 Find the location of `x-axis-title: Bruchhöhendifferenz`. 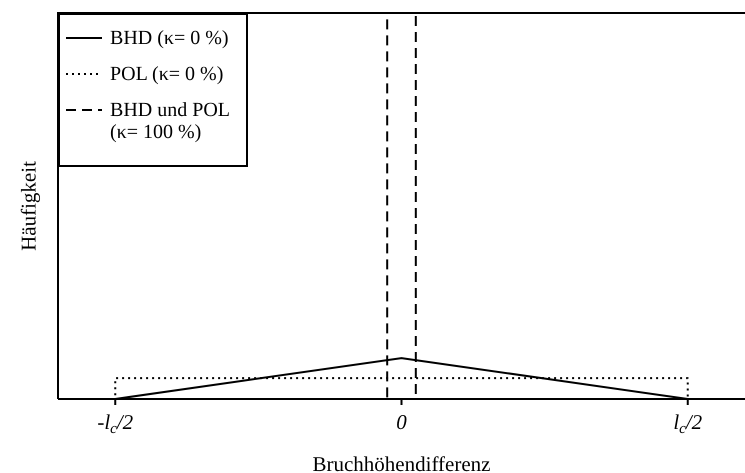

x-axis-title: Bruchhöhendifferenz is located at coordinates (401, 462).